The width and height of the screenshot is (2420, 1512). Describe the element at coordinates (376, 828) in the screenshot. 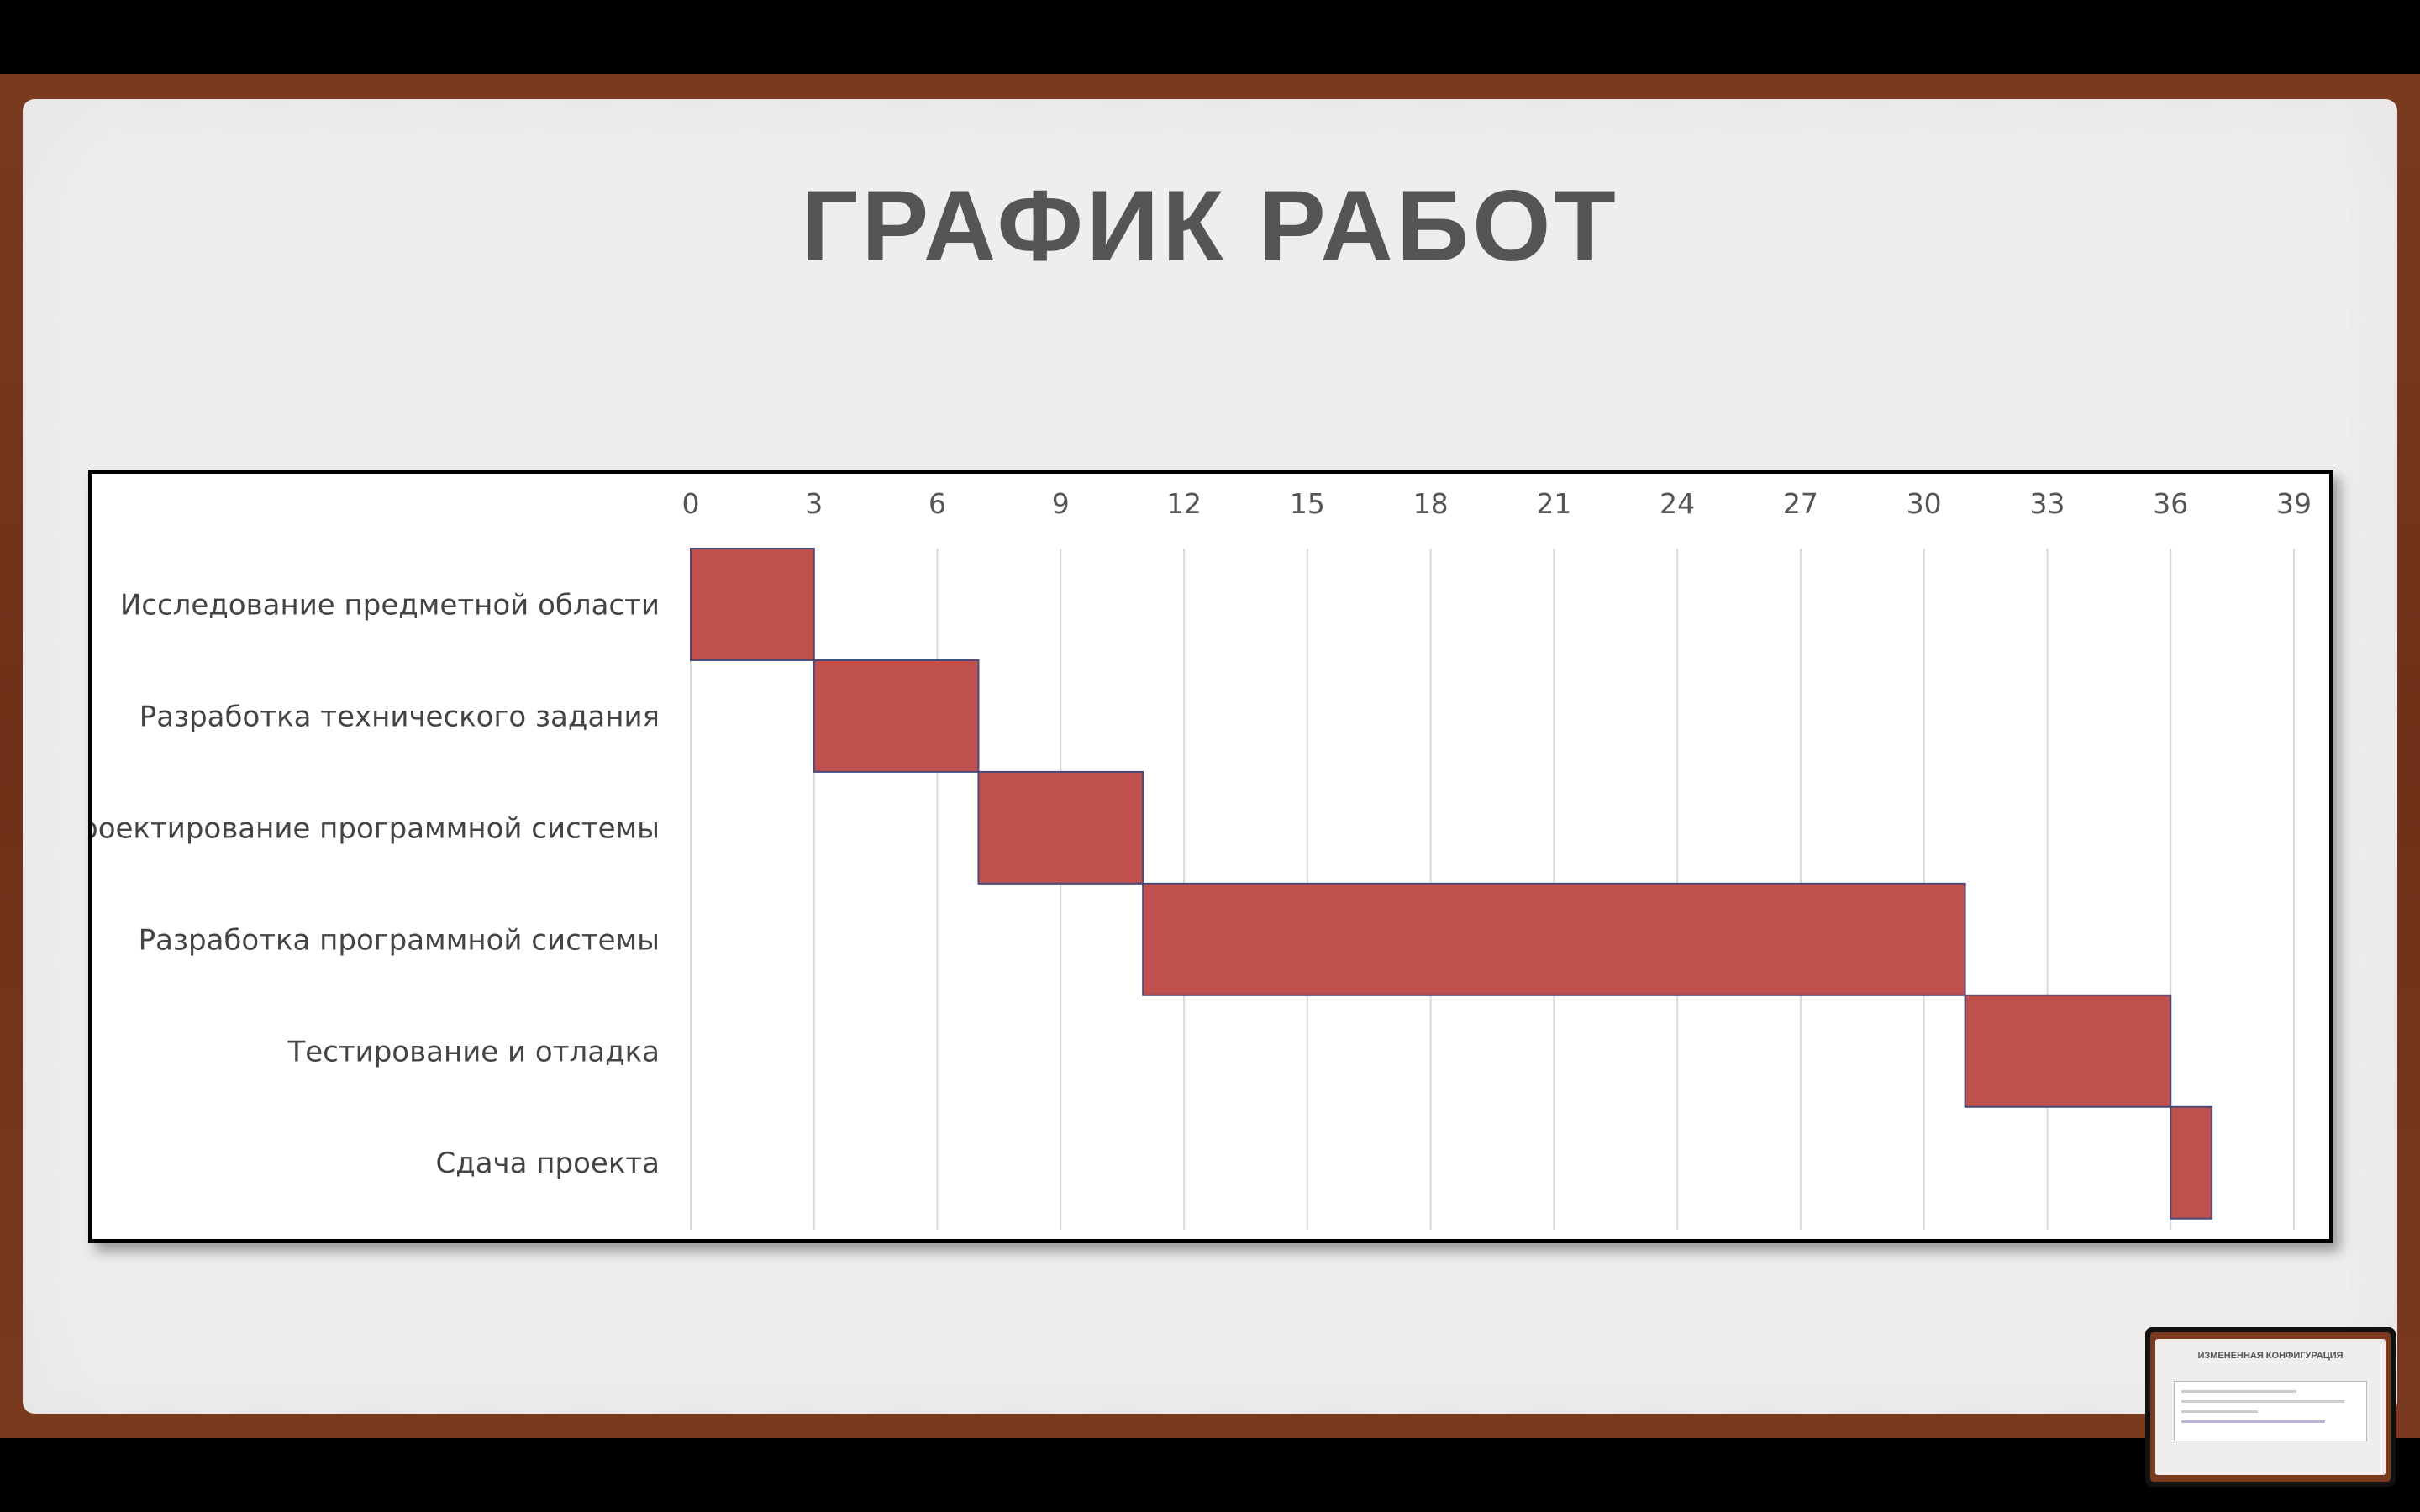

I see `task-label: Проектирование программной системы` at that location.